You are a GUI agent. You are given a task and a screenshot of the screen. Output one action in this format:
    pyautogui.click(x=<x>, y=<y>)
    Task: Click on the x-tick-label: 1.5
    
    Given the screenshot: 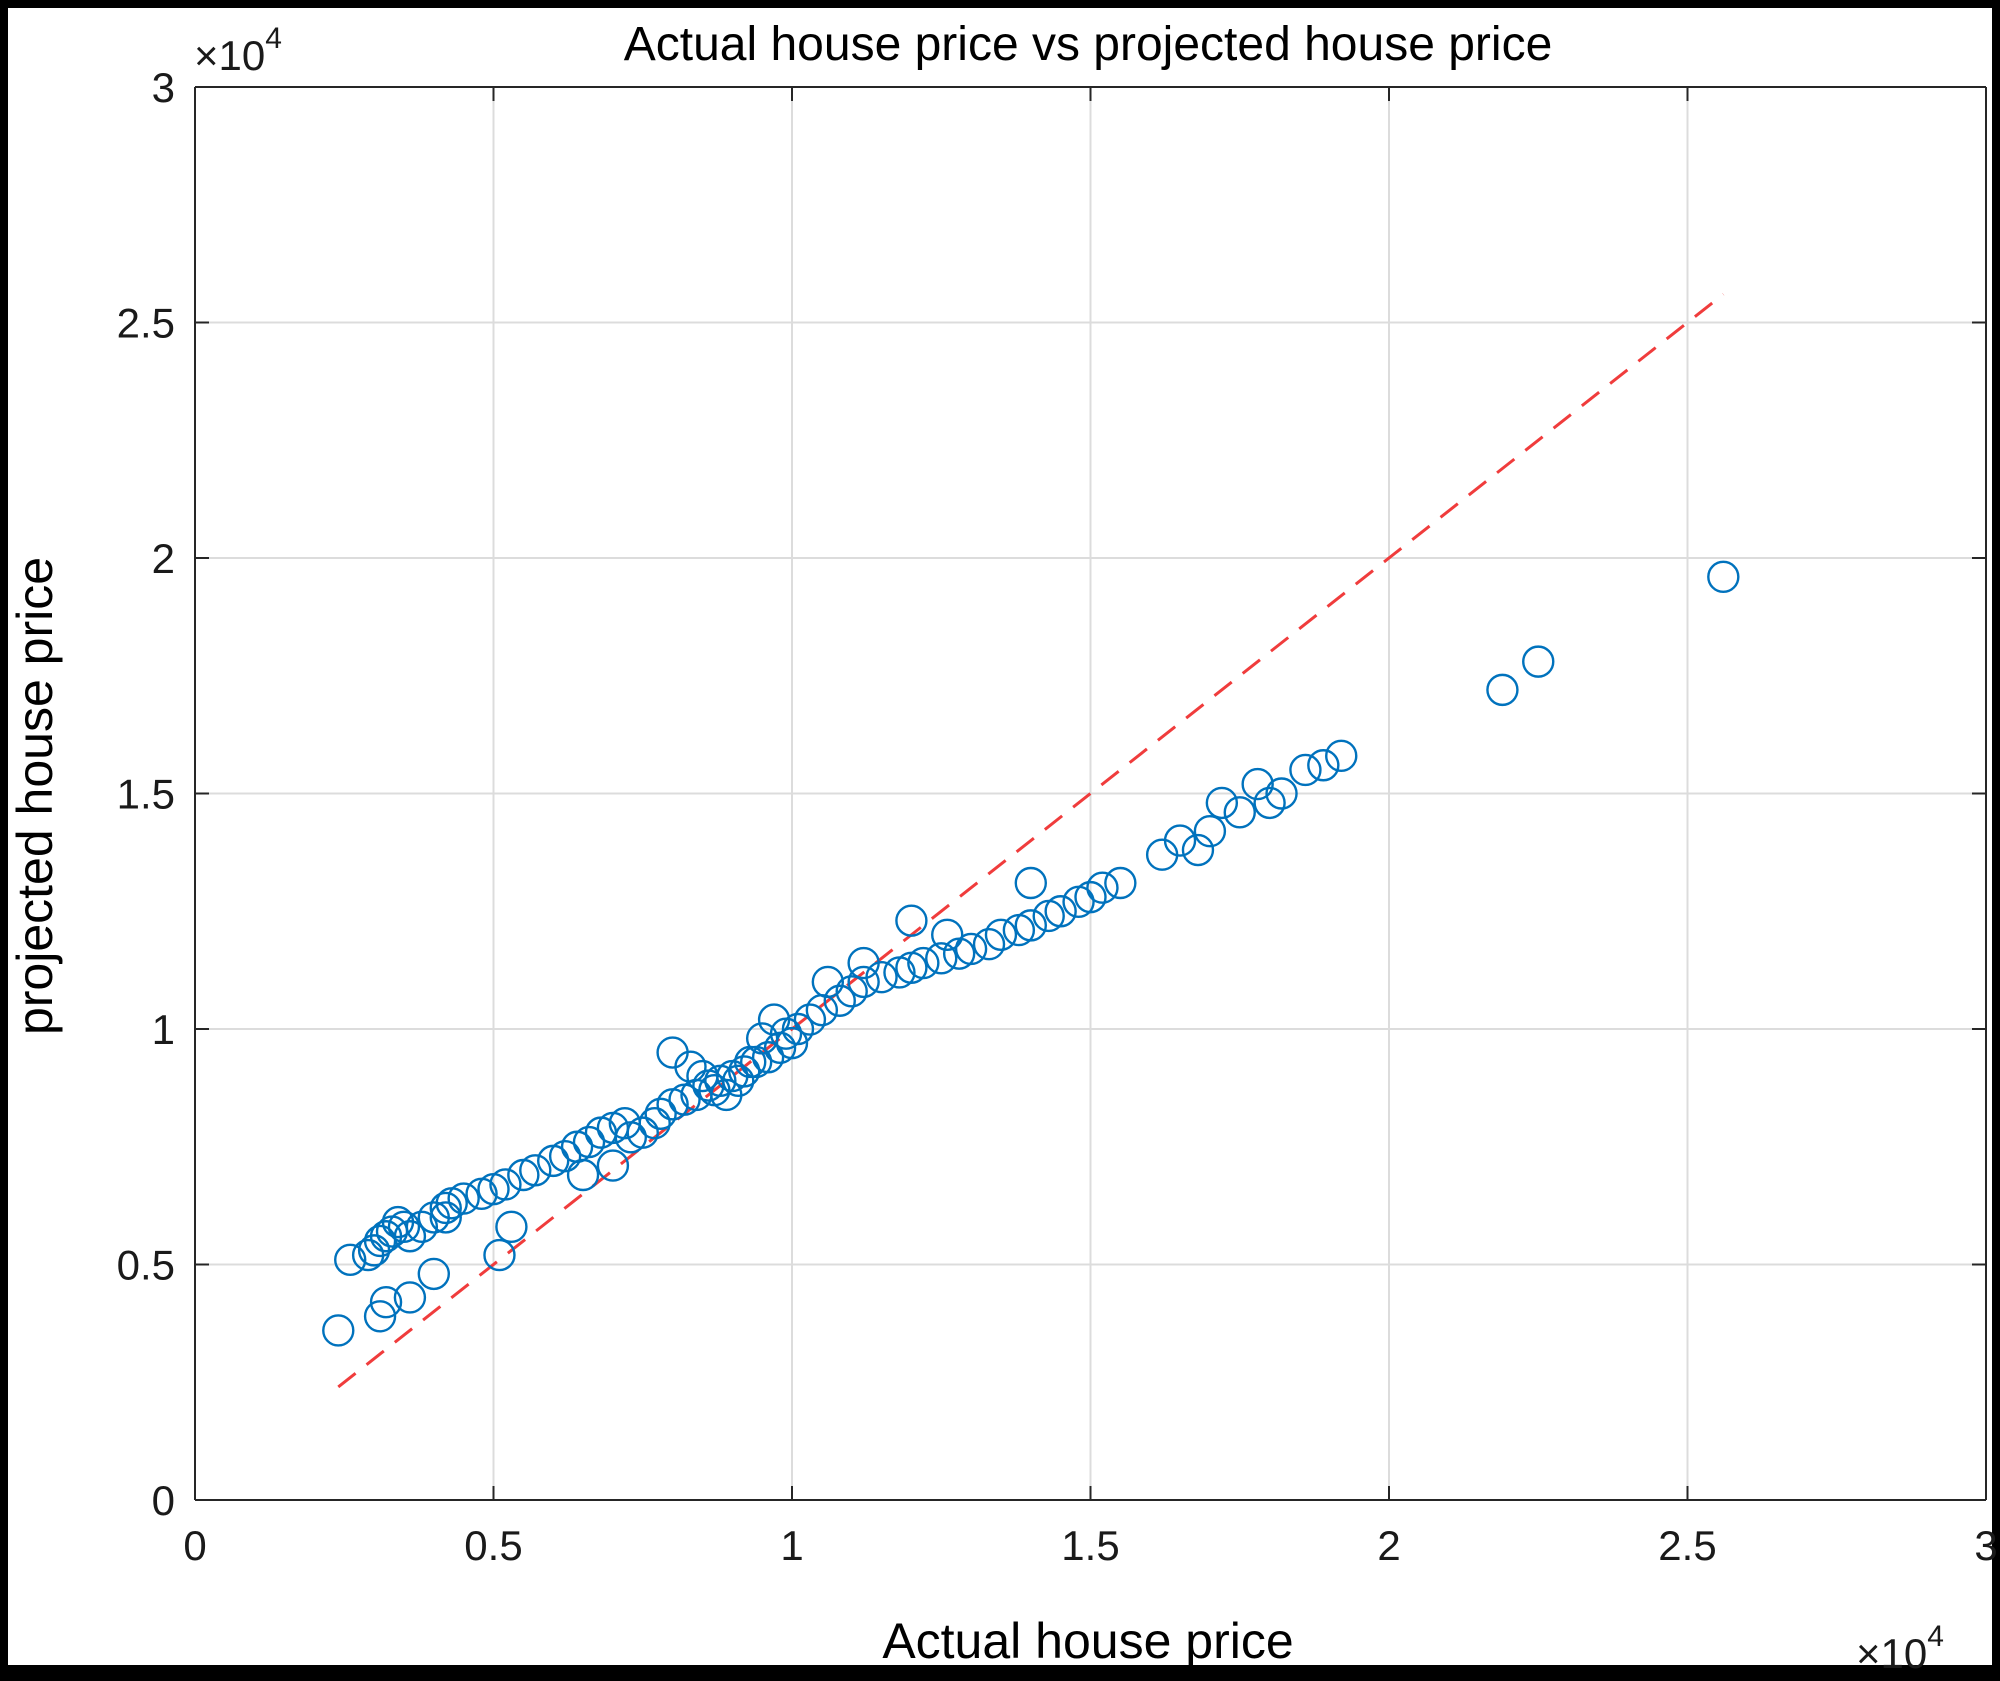 What is the action you would take?
    pyautogui.click(x=1090, y=1545)
    